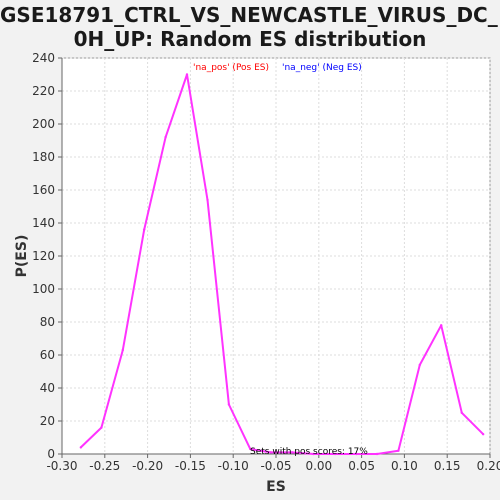 This screenshot has width=500, height=500. Describe the element at coordinates (276, 487) in the screenshot. I see `x-axis-title: ES` at that location.